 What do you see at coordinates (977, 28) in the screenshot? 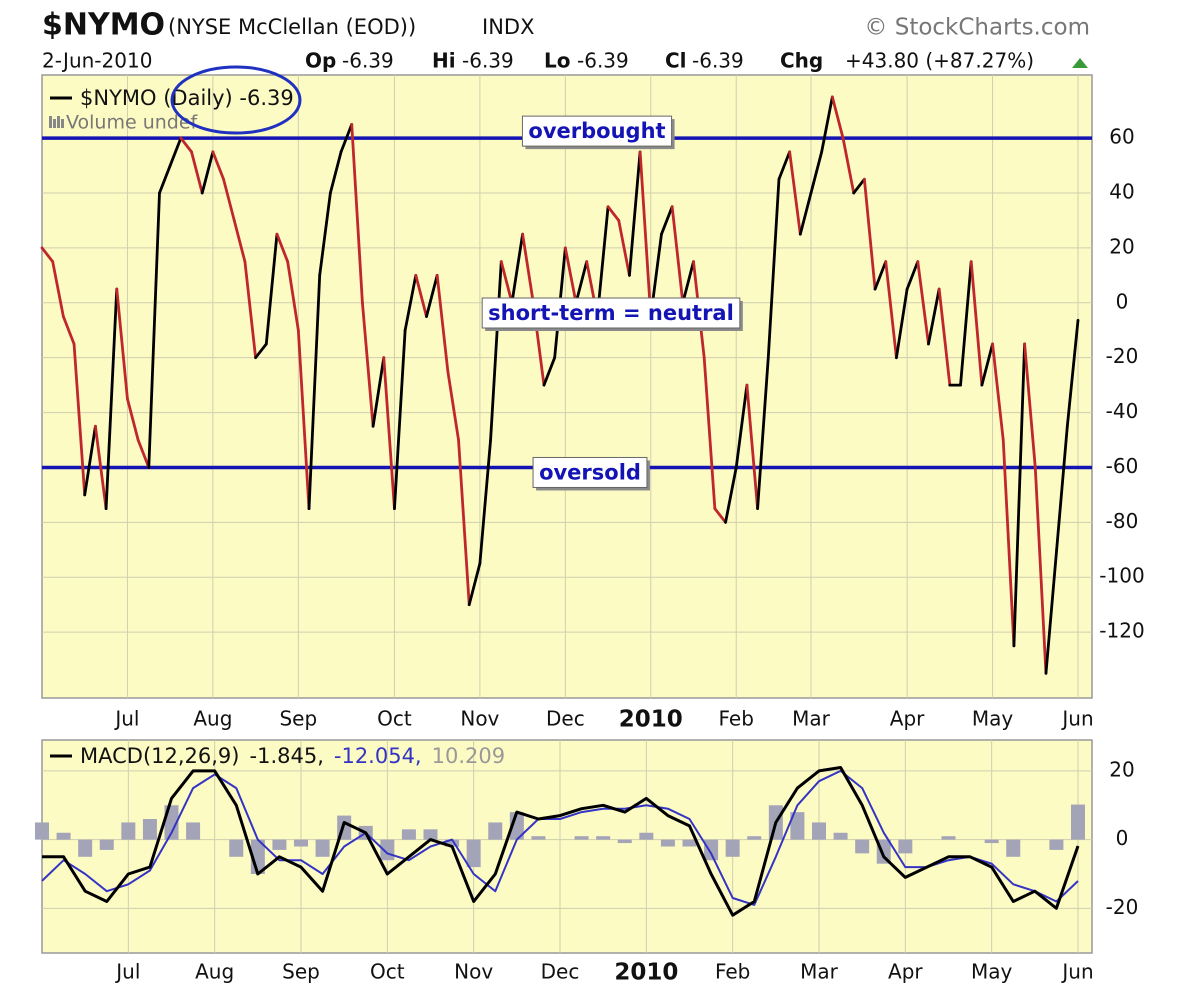
I see `source: © StockCharts.com` at bounding box center [977, 28].